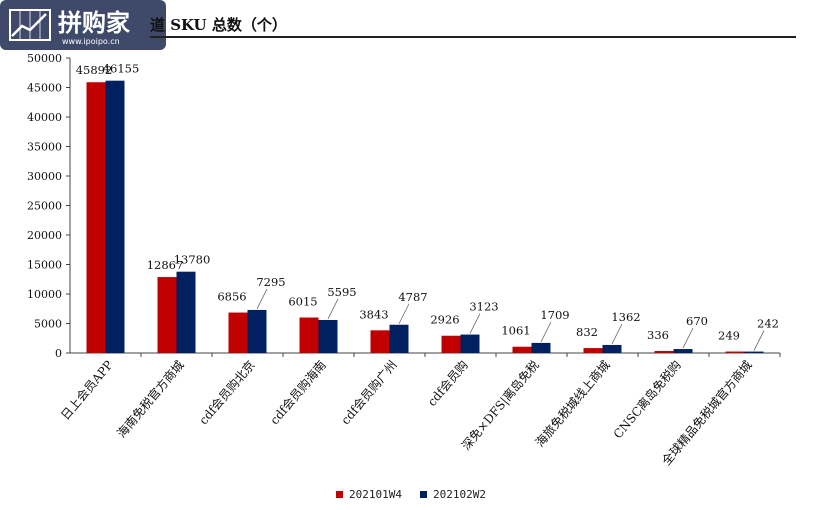  What do you see at coordinates (150, 398) in the screenshot?
I see `x-tick-label: 海南免税官方商城` at bounding box center [150, 398].